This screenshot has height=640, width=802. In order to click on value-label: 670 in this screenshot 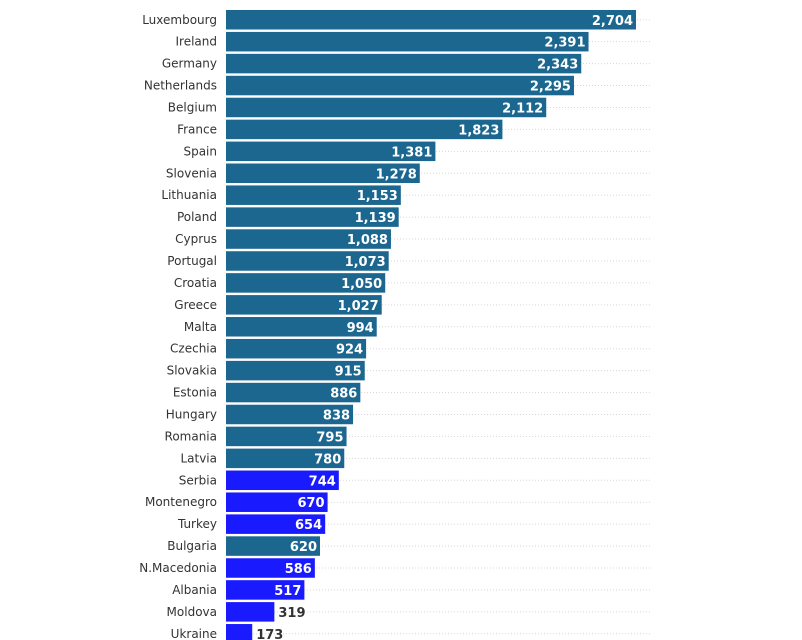, I will do `click(310, 503)`.